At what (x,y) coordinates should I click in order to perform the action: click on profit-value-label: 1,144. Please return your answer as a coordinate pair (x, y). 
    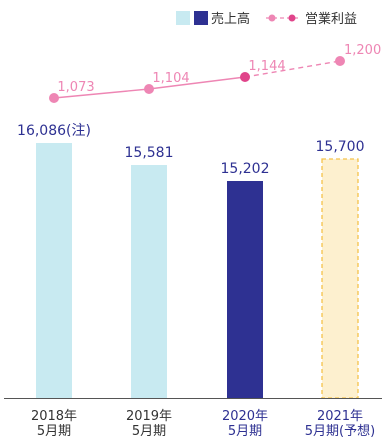
    Looking at the image, I should click on (266, 66).